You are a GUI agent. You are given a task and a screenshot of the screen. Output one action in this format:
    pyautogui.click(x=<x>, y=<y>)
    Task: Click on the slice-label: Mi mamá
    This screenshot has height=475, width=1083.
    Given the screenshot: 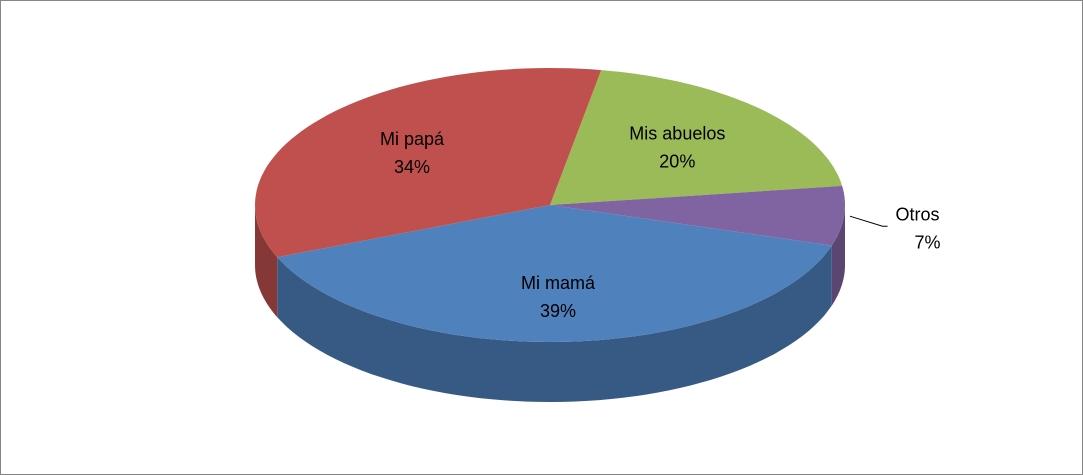 What is the action you would take?
    pyautogui.click(x=558, y=283)
    